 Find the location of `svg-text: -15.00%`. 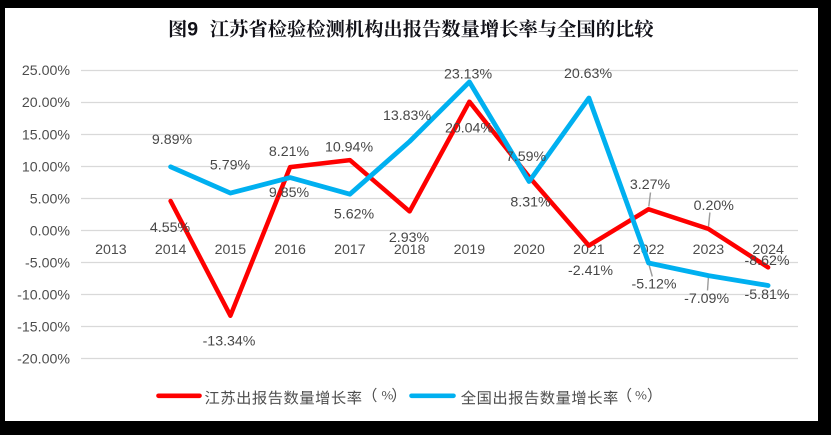

svg-text: -15.00% is located at coordinates (43, 328).